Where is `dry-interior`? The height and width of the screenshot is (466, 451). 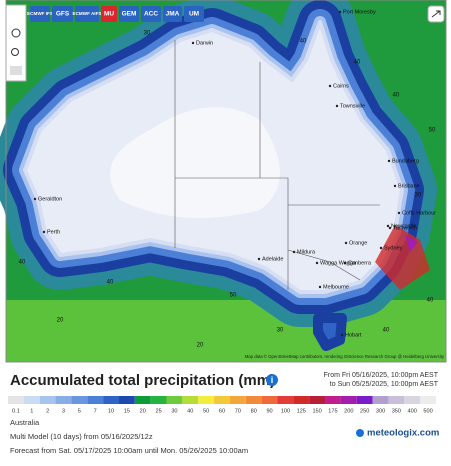 dry-interior is located at coordinates (195, 162).